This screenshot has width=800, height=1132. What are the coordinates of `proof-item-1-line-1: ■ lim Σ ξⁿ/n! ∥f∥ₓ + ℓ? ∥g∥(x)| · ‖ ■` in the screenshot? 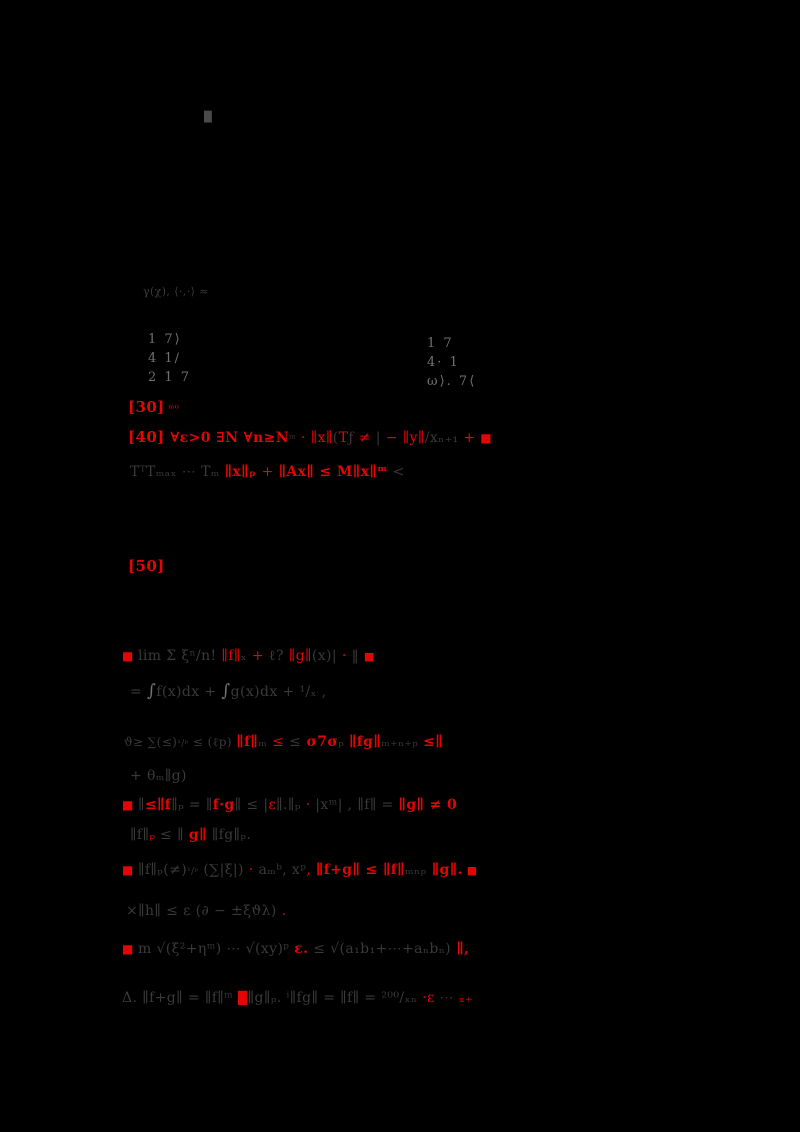 It's located at (248, 656).